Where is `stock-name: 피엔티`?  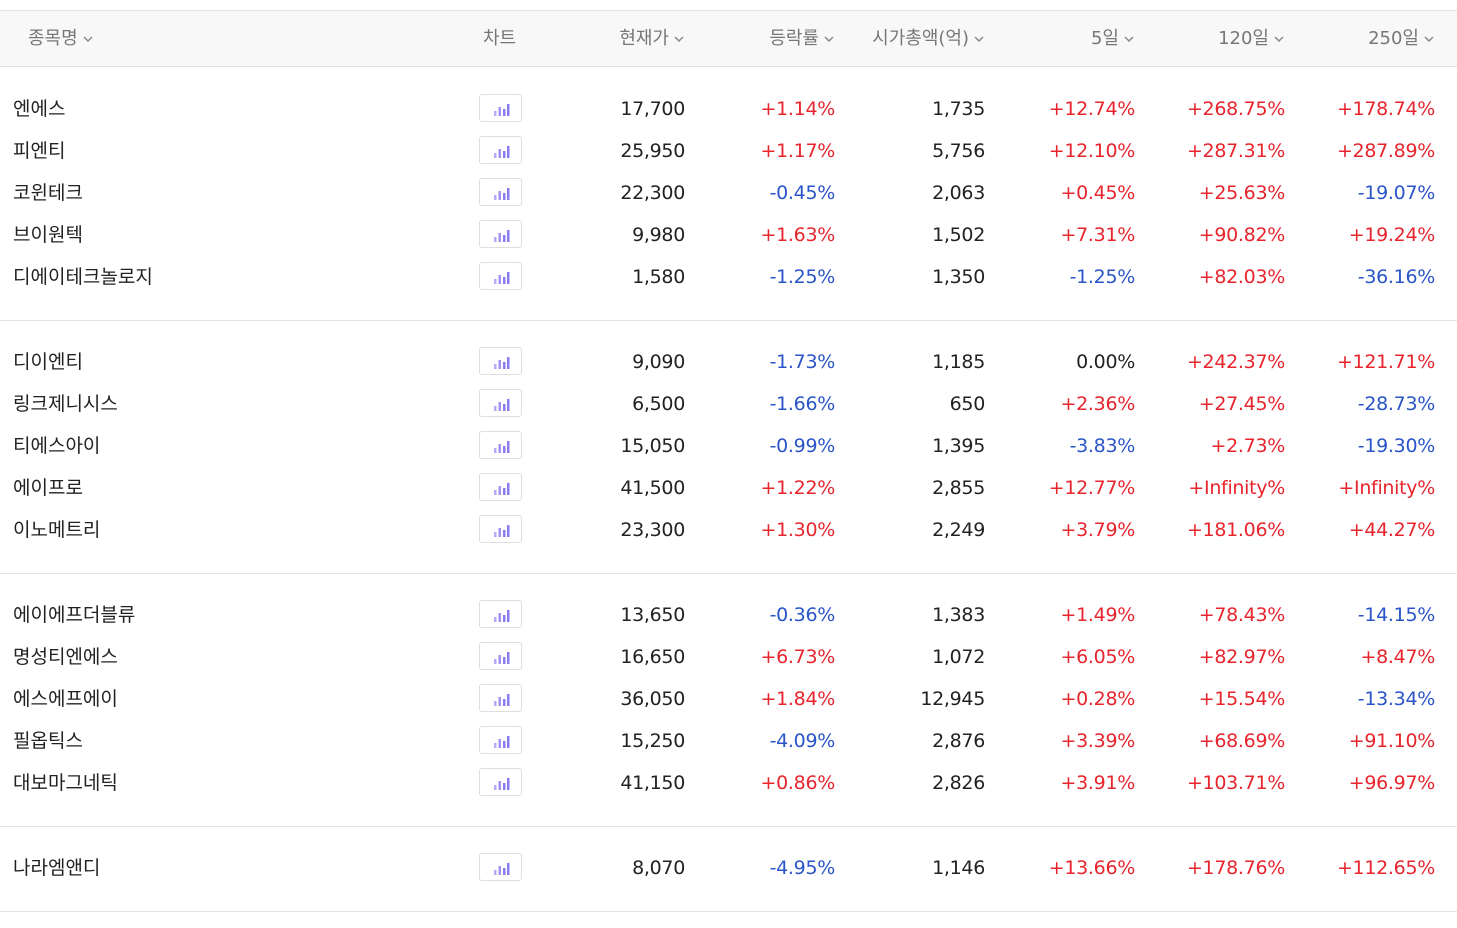 stock-name: 피엔티 is located at coordinates (39, 151).